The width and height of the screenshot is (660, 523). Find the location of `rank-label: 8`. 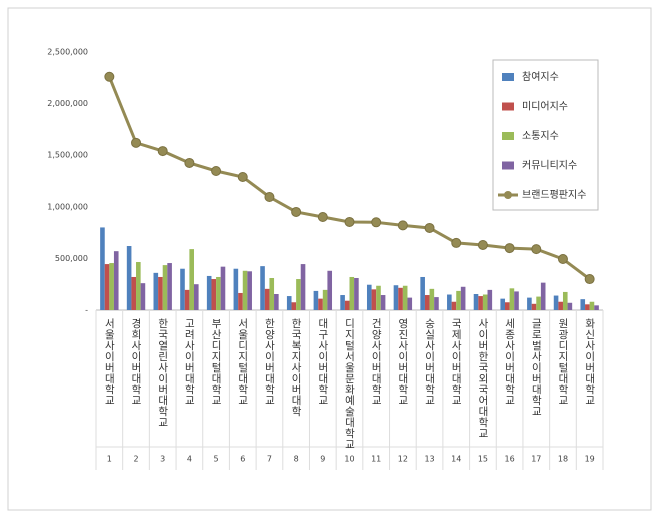

rank-label: 8 is located at coordinates (296, 459).